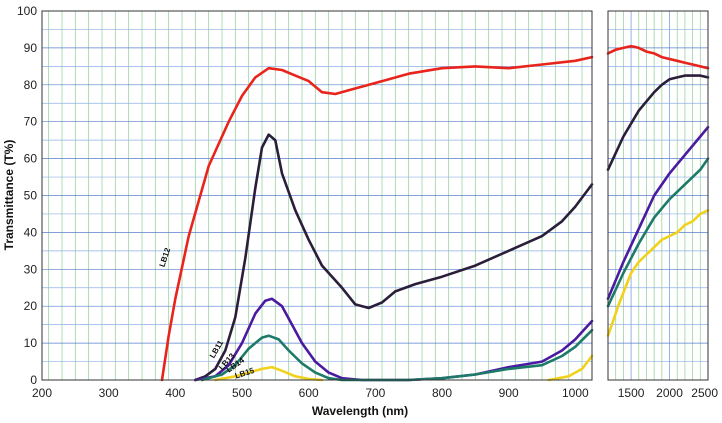 This screenshot has width=722, height=423. I want to click on y-axis-title: Transmittance (T%), so click(9, 195).